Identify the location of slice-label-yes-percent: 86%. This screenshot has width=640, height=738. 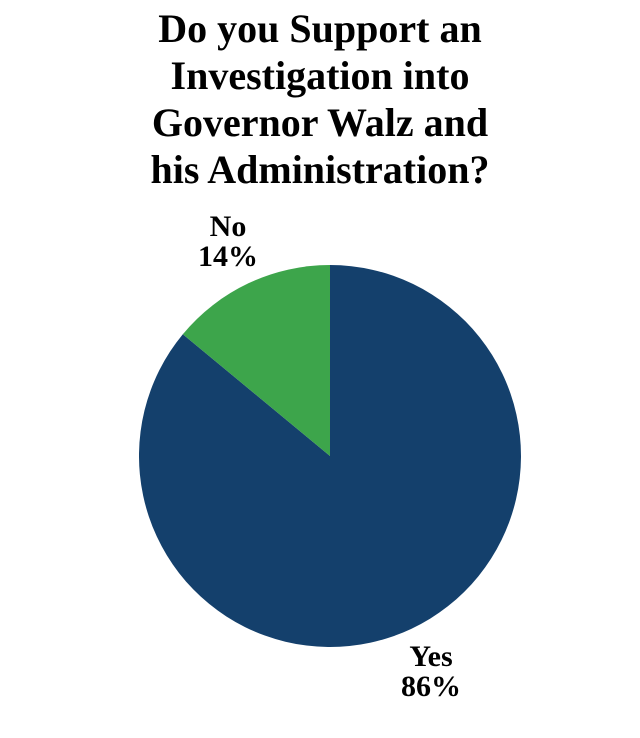
(431, 686).